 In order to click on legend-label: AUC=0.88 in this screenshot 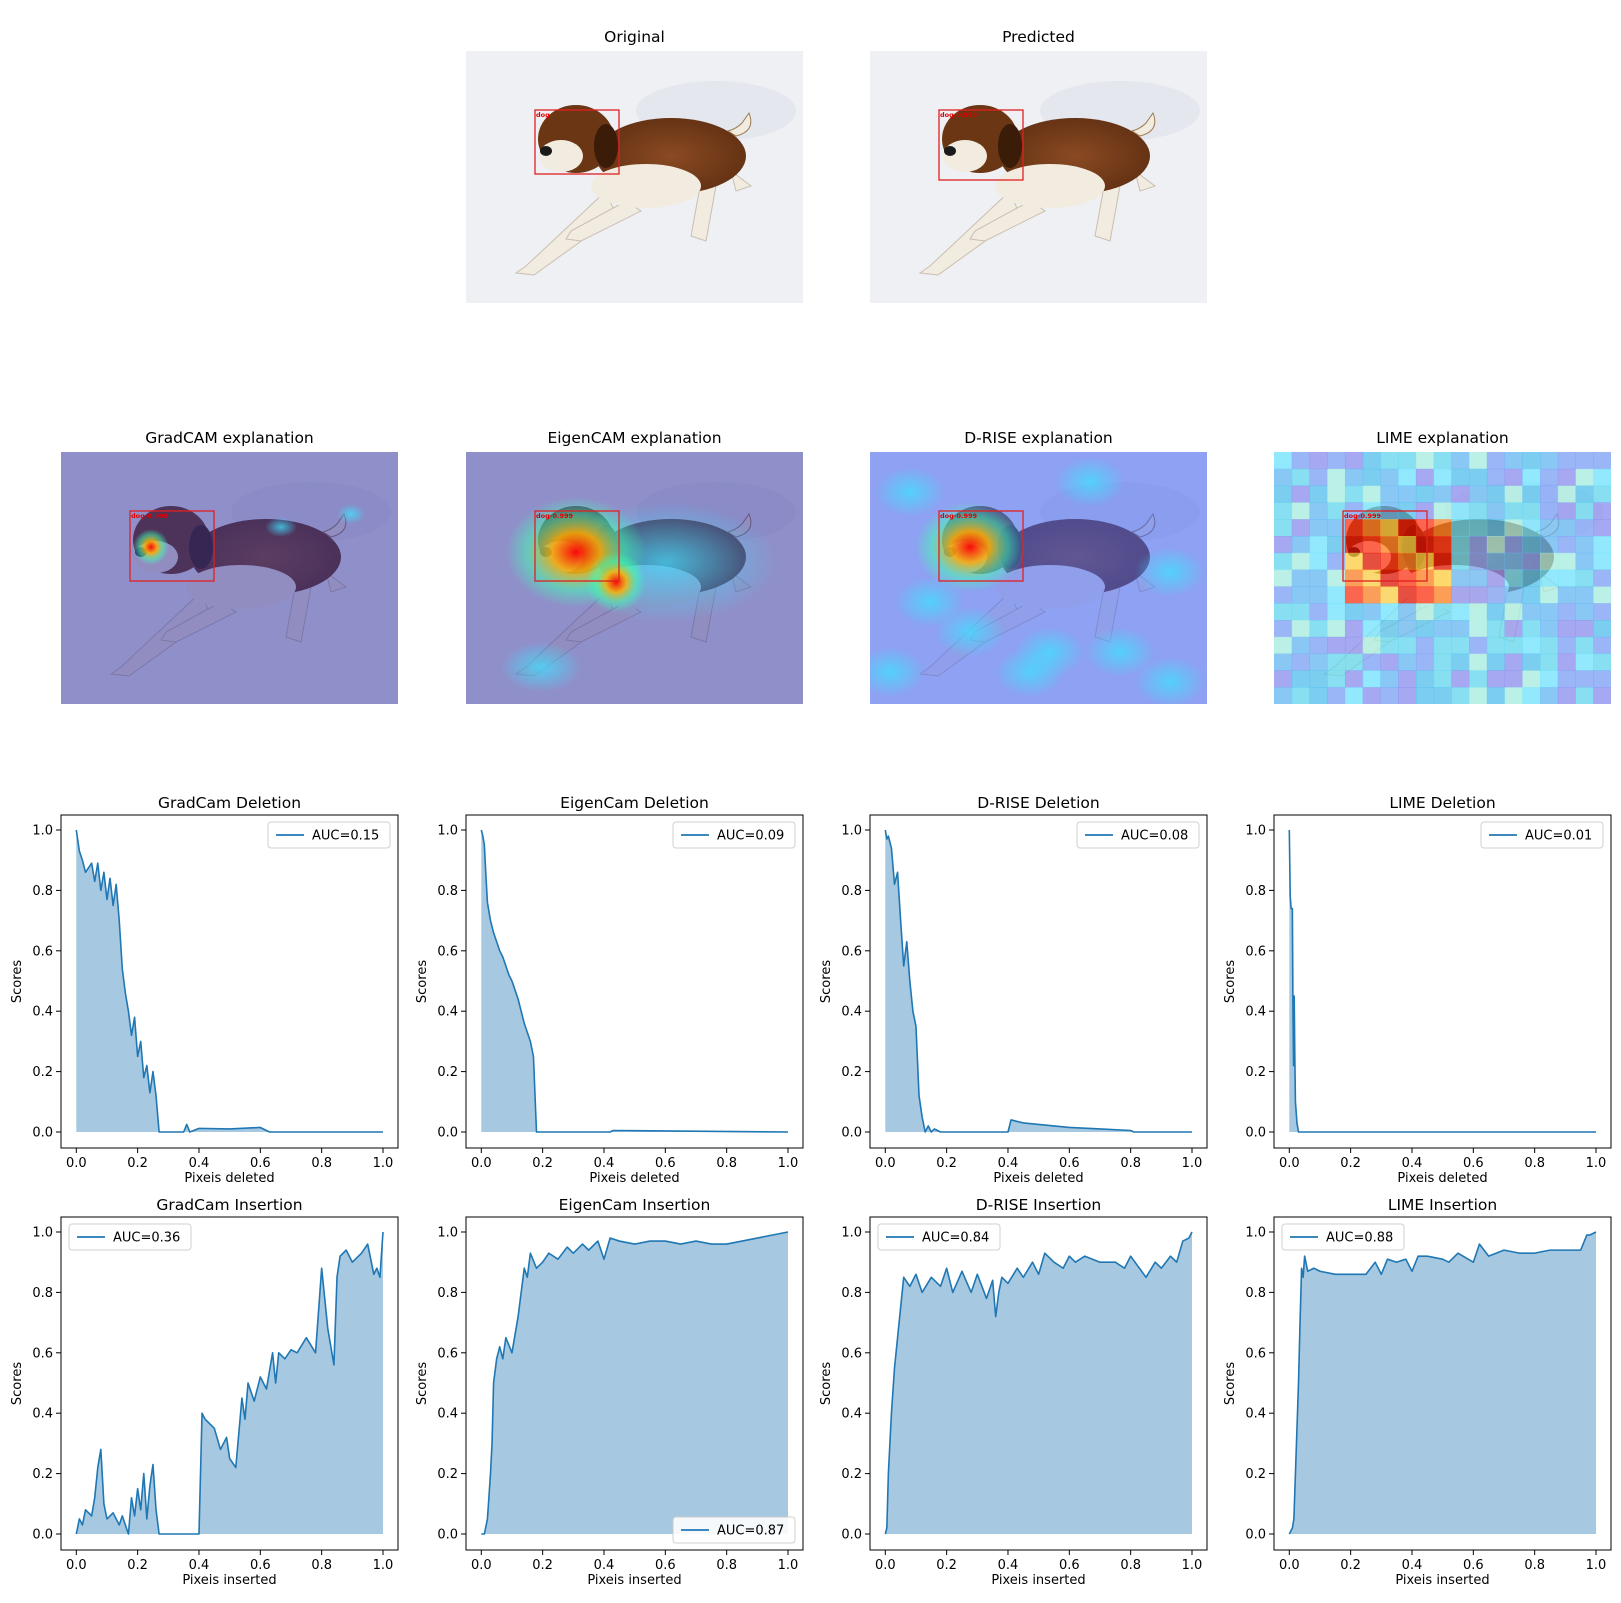, I will do `click(1359, 1238)`.